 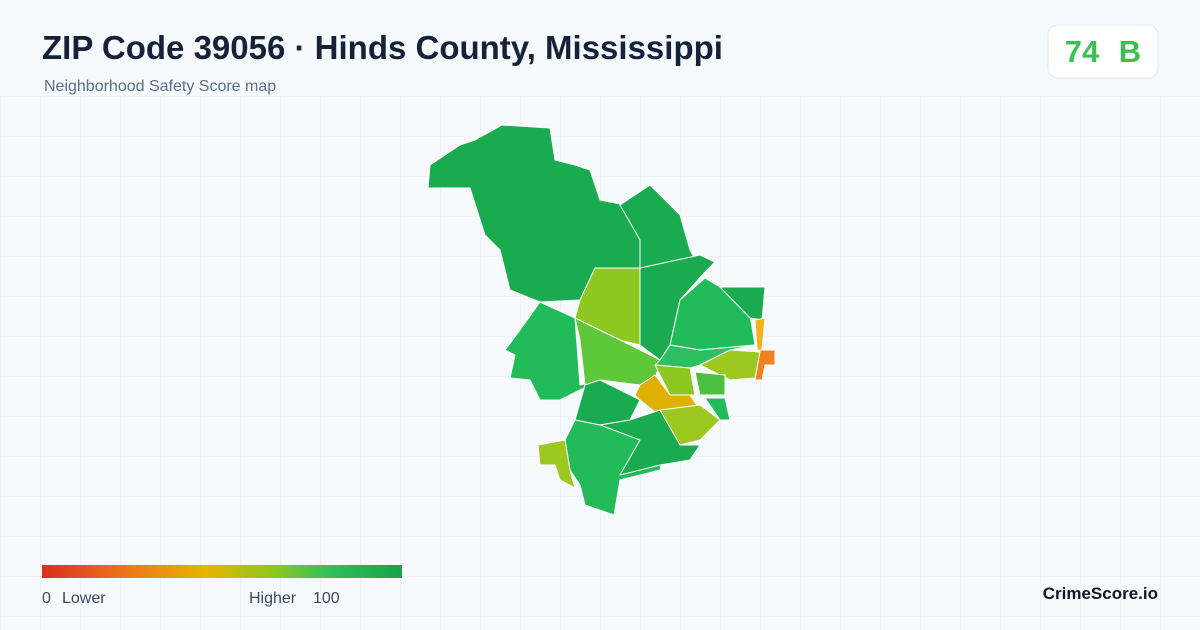 What do you see at coordinates (1130, 51) in the screenshot?
I see `score-grade: B` at bounding box center [1130, 51].